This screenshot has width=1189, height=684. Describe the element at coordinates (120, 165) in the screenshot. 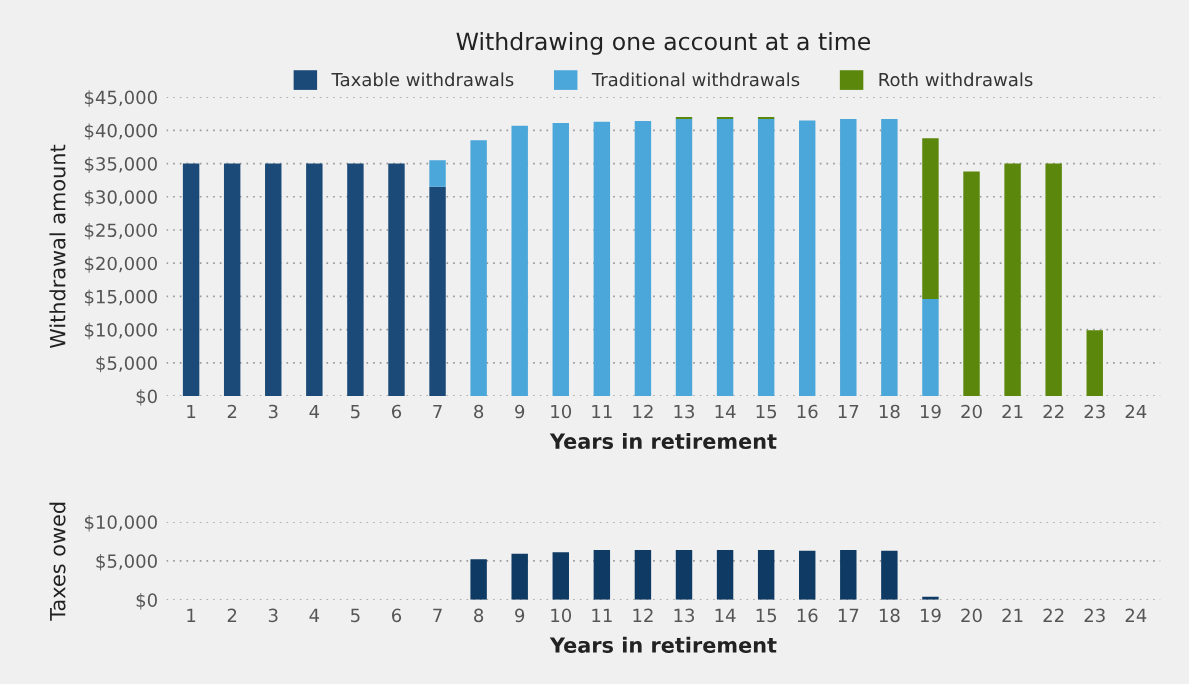

I see `y-tick-label: $35,000` at that location.